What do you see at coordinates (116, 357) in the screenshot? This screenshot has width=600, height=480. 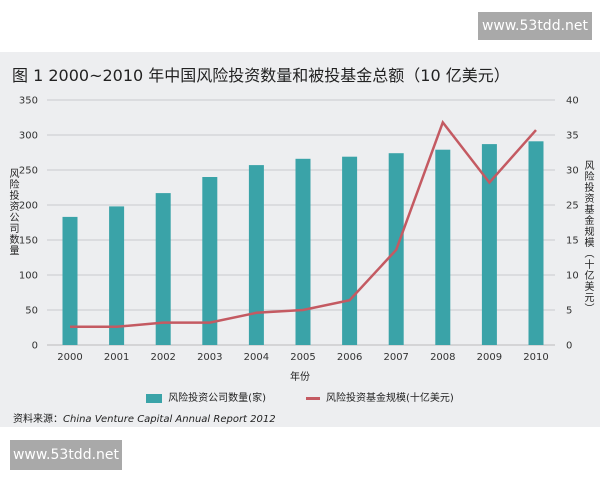 I see `x-tick-label: 2001` at bounding box center [116, 357].